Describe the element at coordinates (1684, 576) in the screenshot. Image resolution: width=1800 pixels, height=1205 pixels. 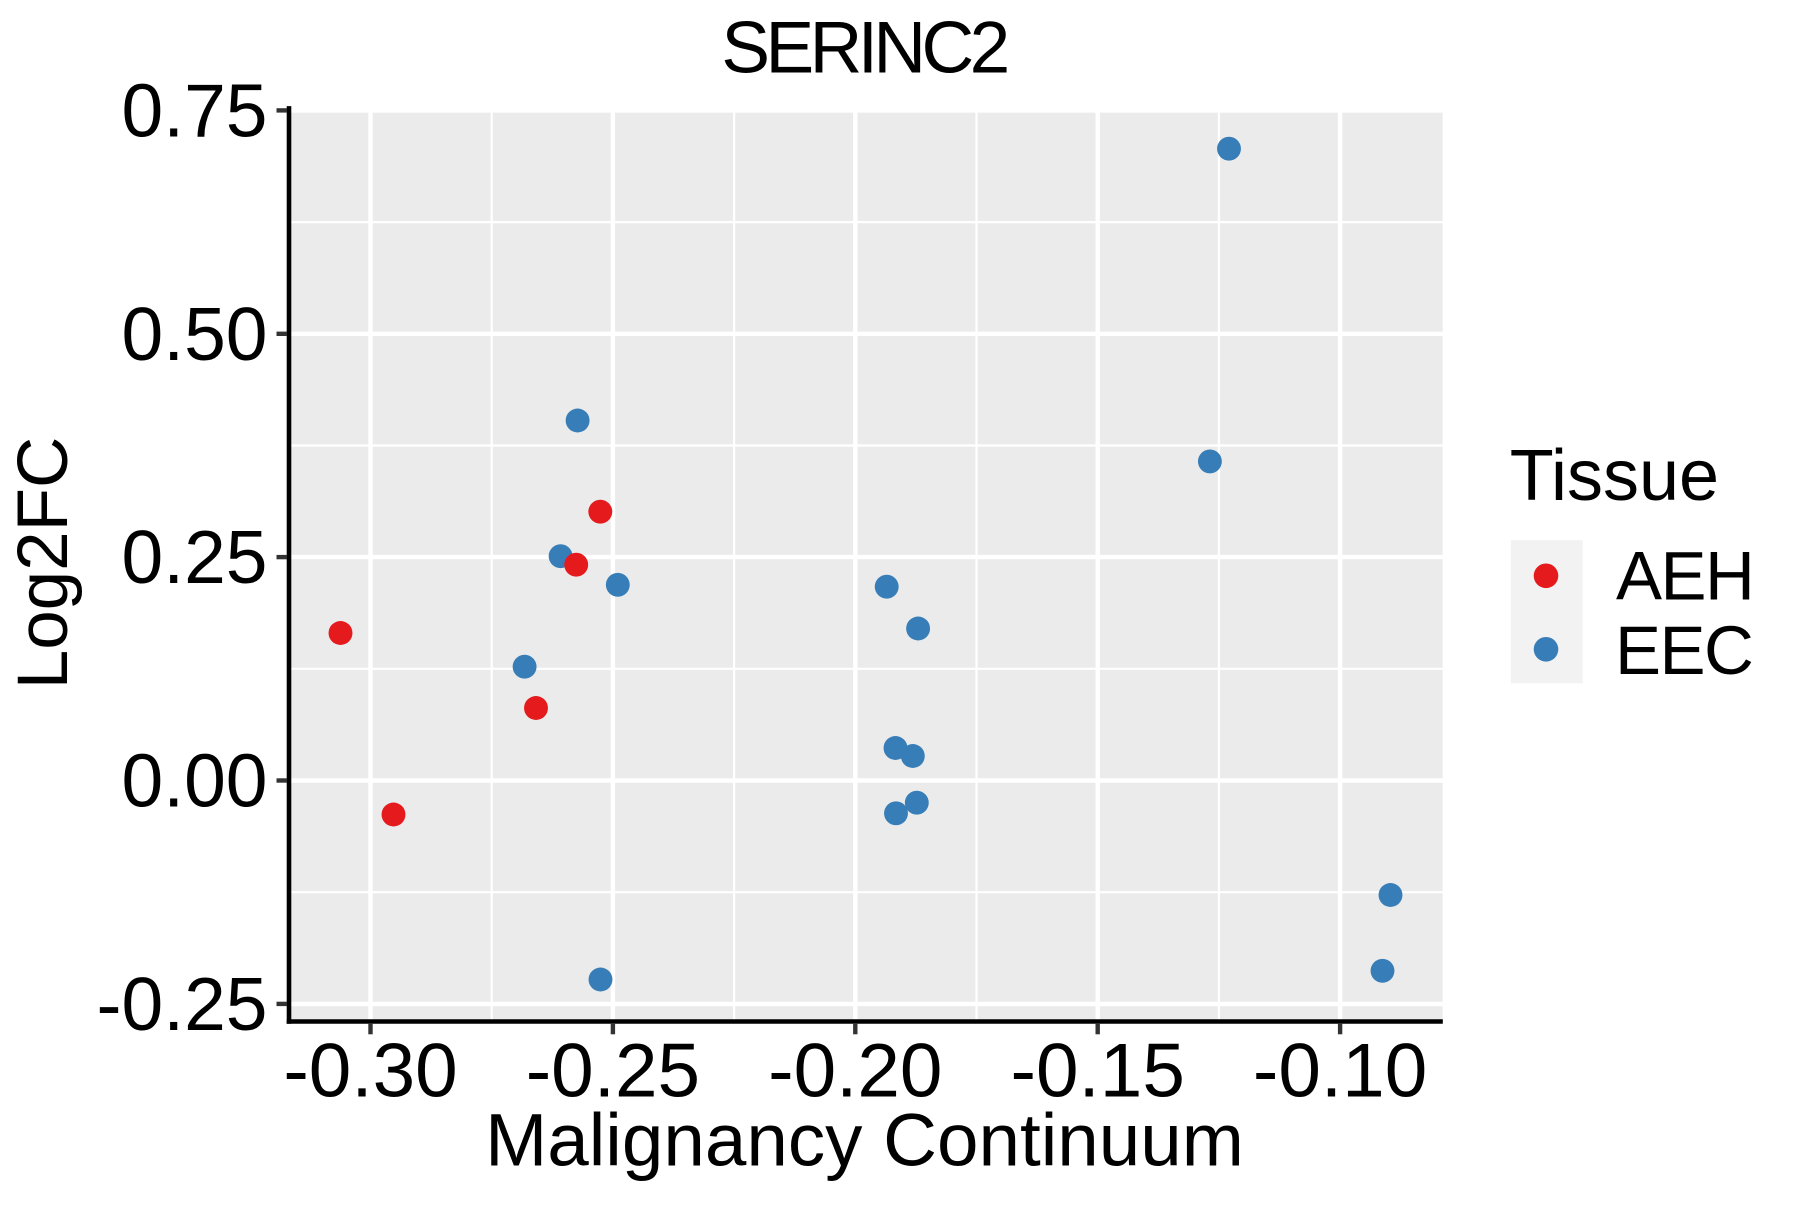
I see `svg-text: AEH` at that location.